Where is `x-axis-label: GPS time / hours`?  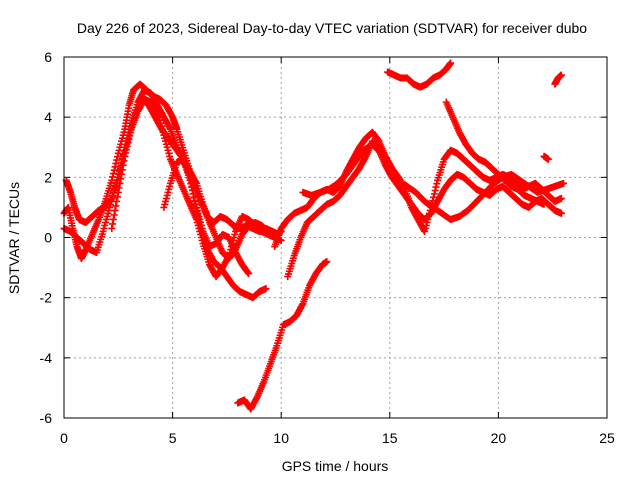
x-axis-label: GPS time / hours is located at coordinates (335, 466).